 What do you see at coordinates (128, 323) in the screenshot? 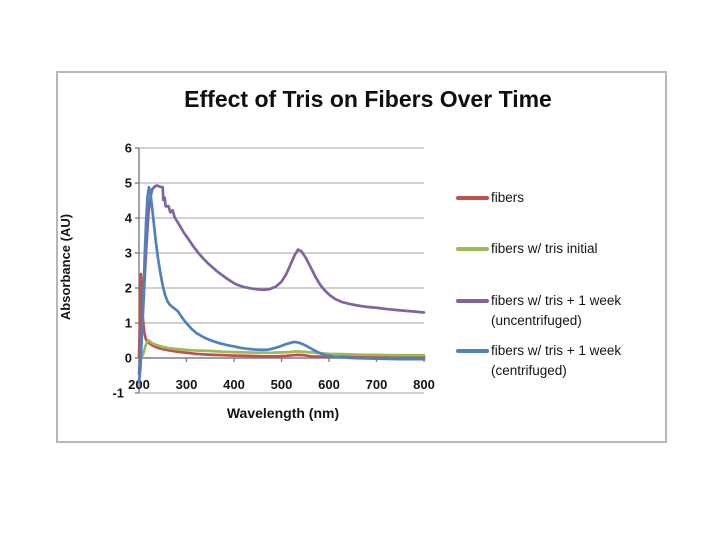
I see `y-tick-label: 1` at bounding box center [128, 323].